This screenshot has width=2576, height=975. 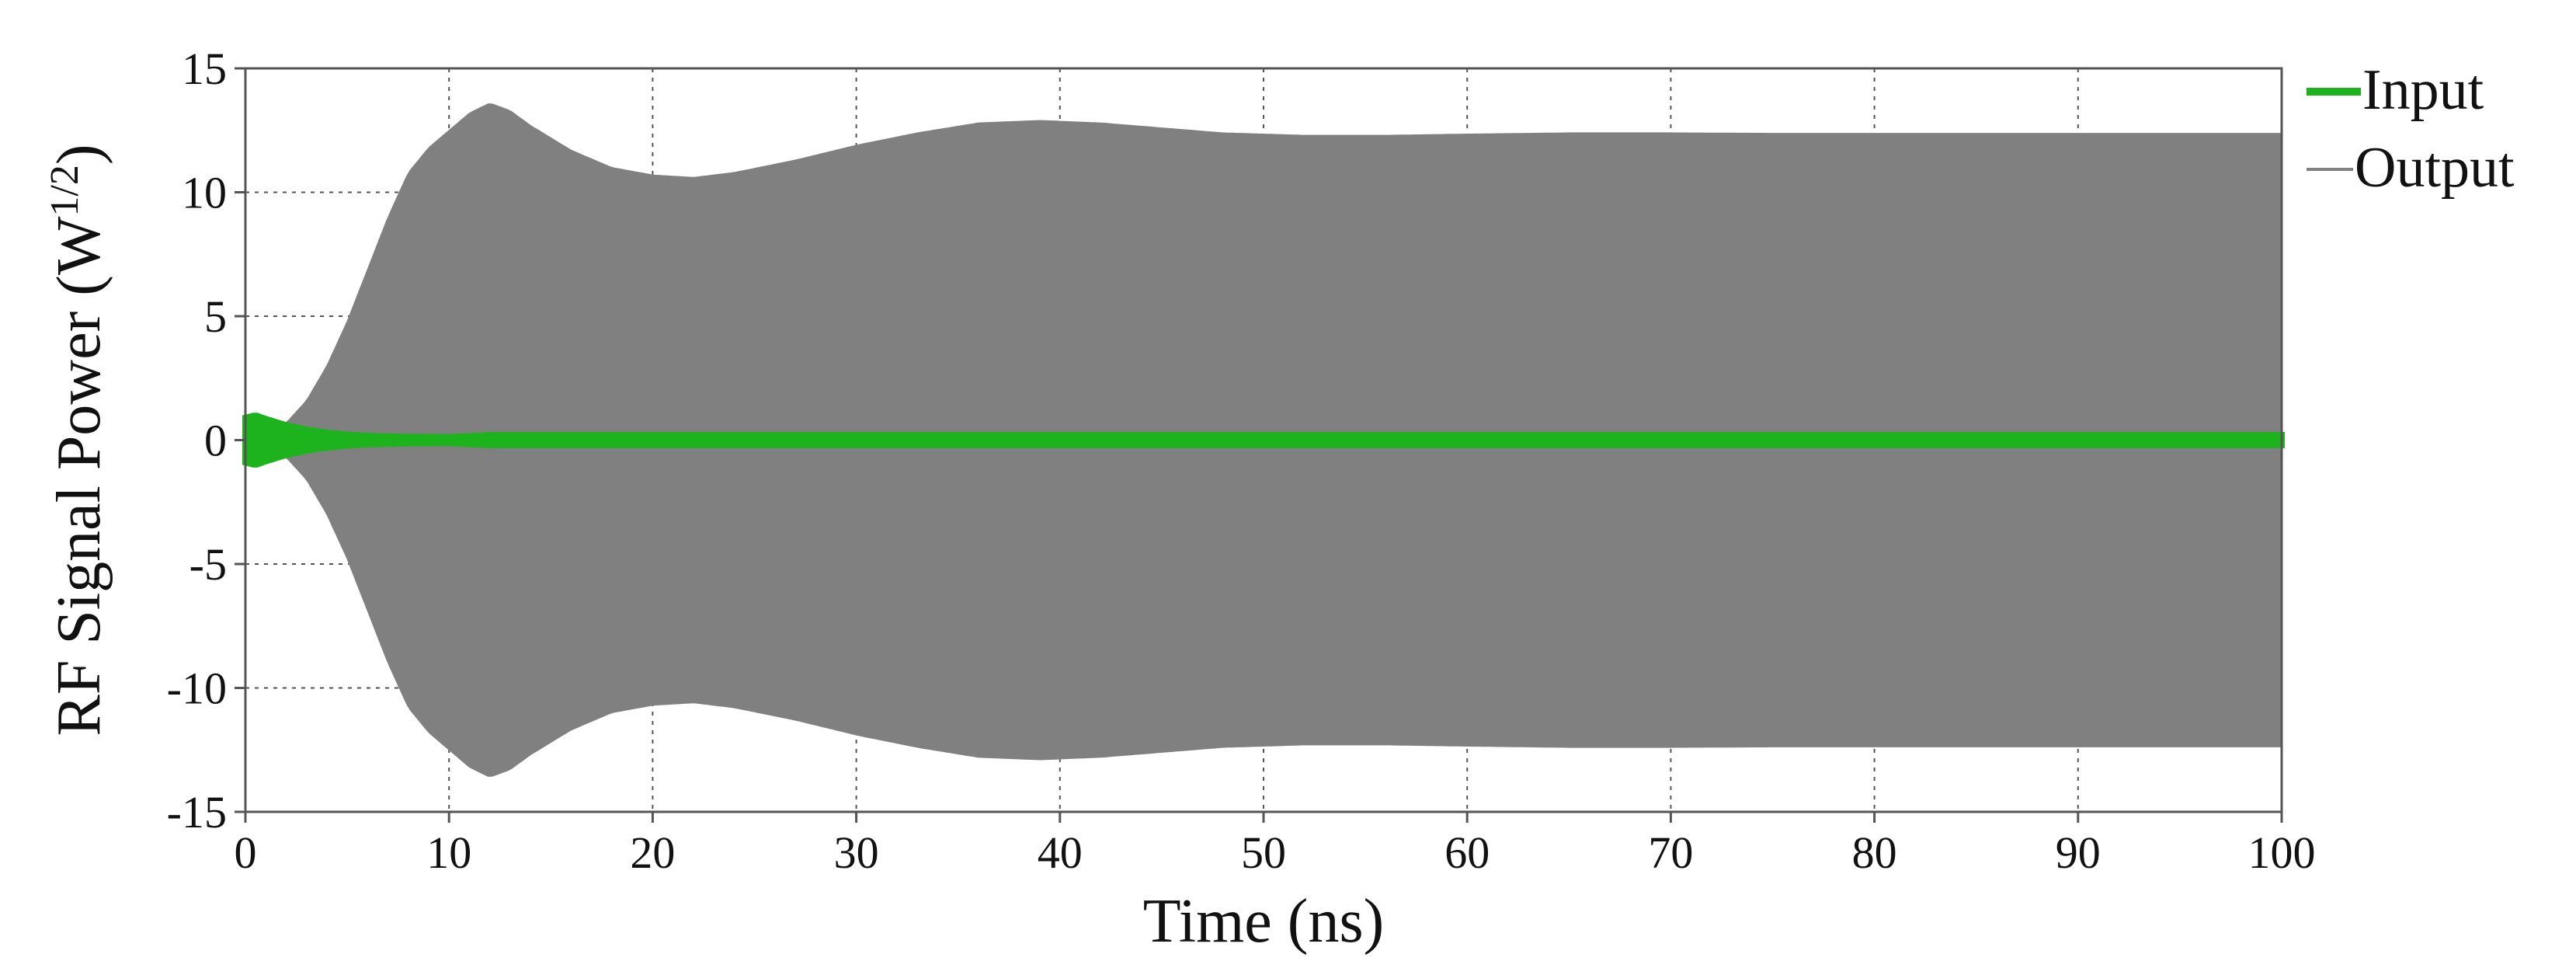 I want to click on legend: Input Output, so click(x=2411, y=129).